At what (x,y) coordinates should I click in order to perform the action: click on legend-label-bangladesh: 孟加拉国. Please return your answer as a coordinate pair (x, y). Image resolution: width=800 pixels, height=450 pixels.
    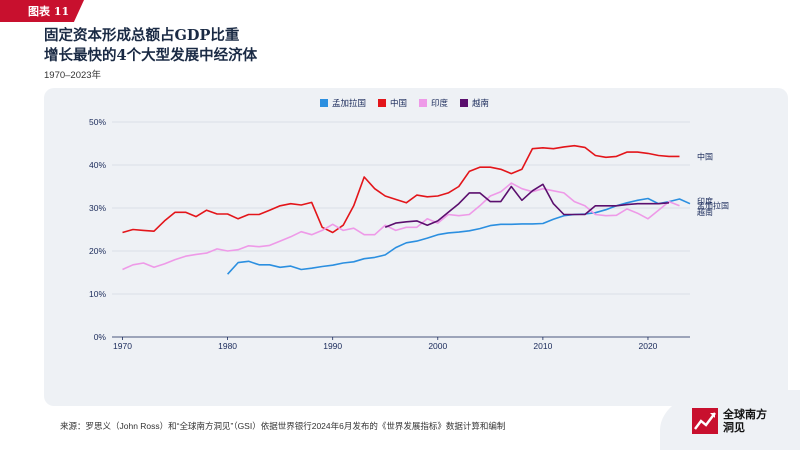
    Looking at the image, I should click on (349, 103).